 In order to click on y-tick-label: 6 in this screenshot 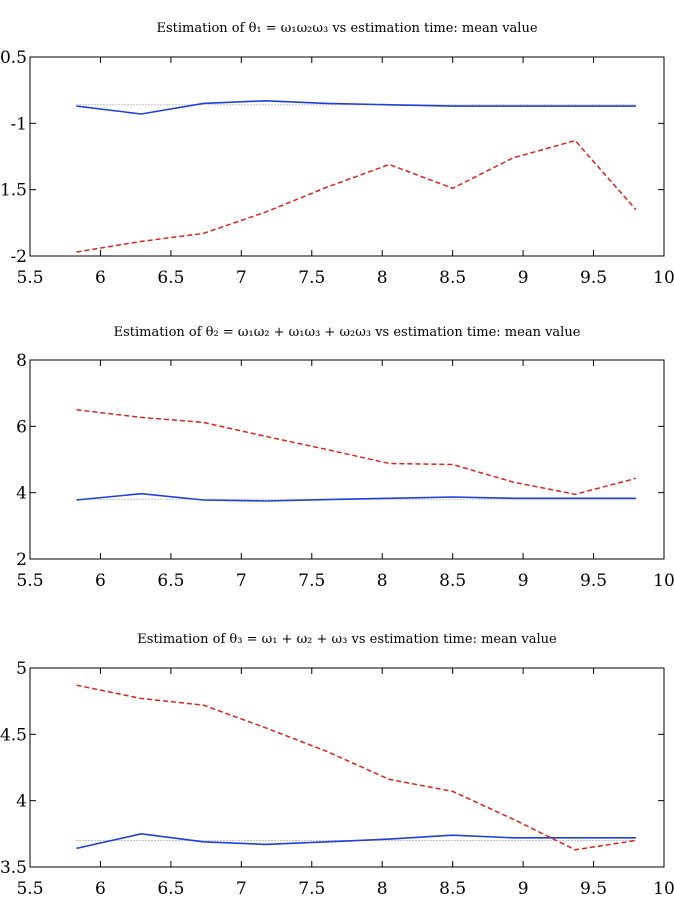, I will do `click(21, 427)`.